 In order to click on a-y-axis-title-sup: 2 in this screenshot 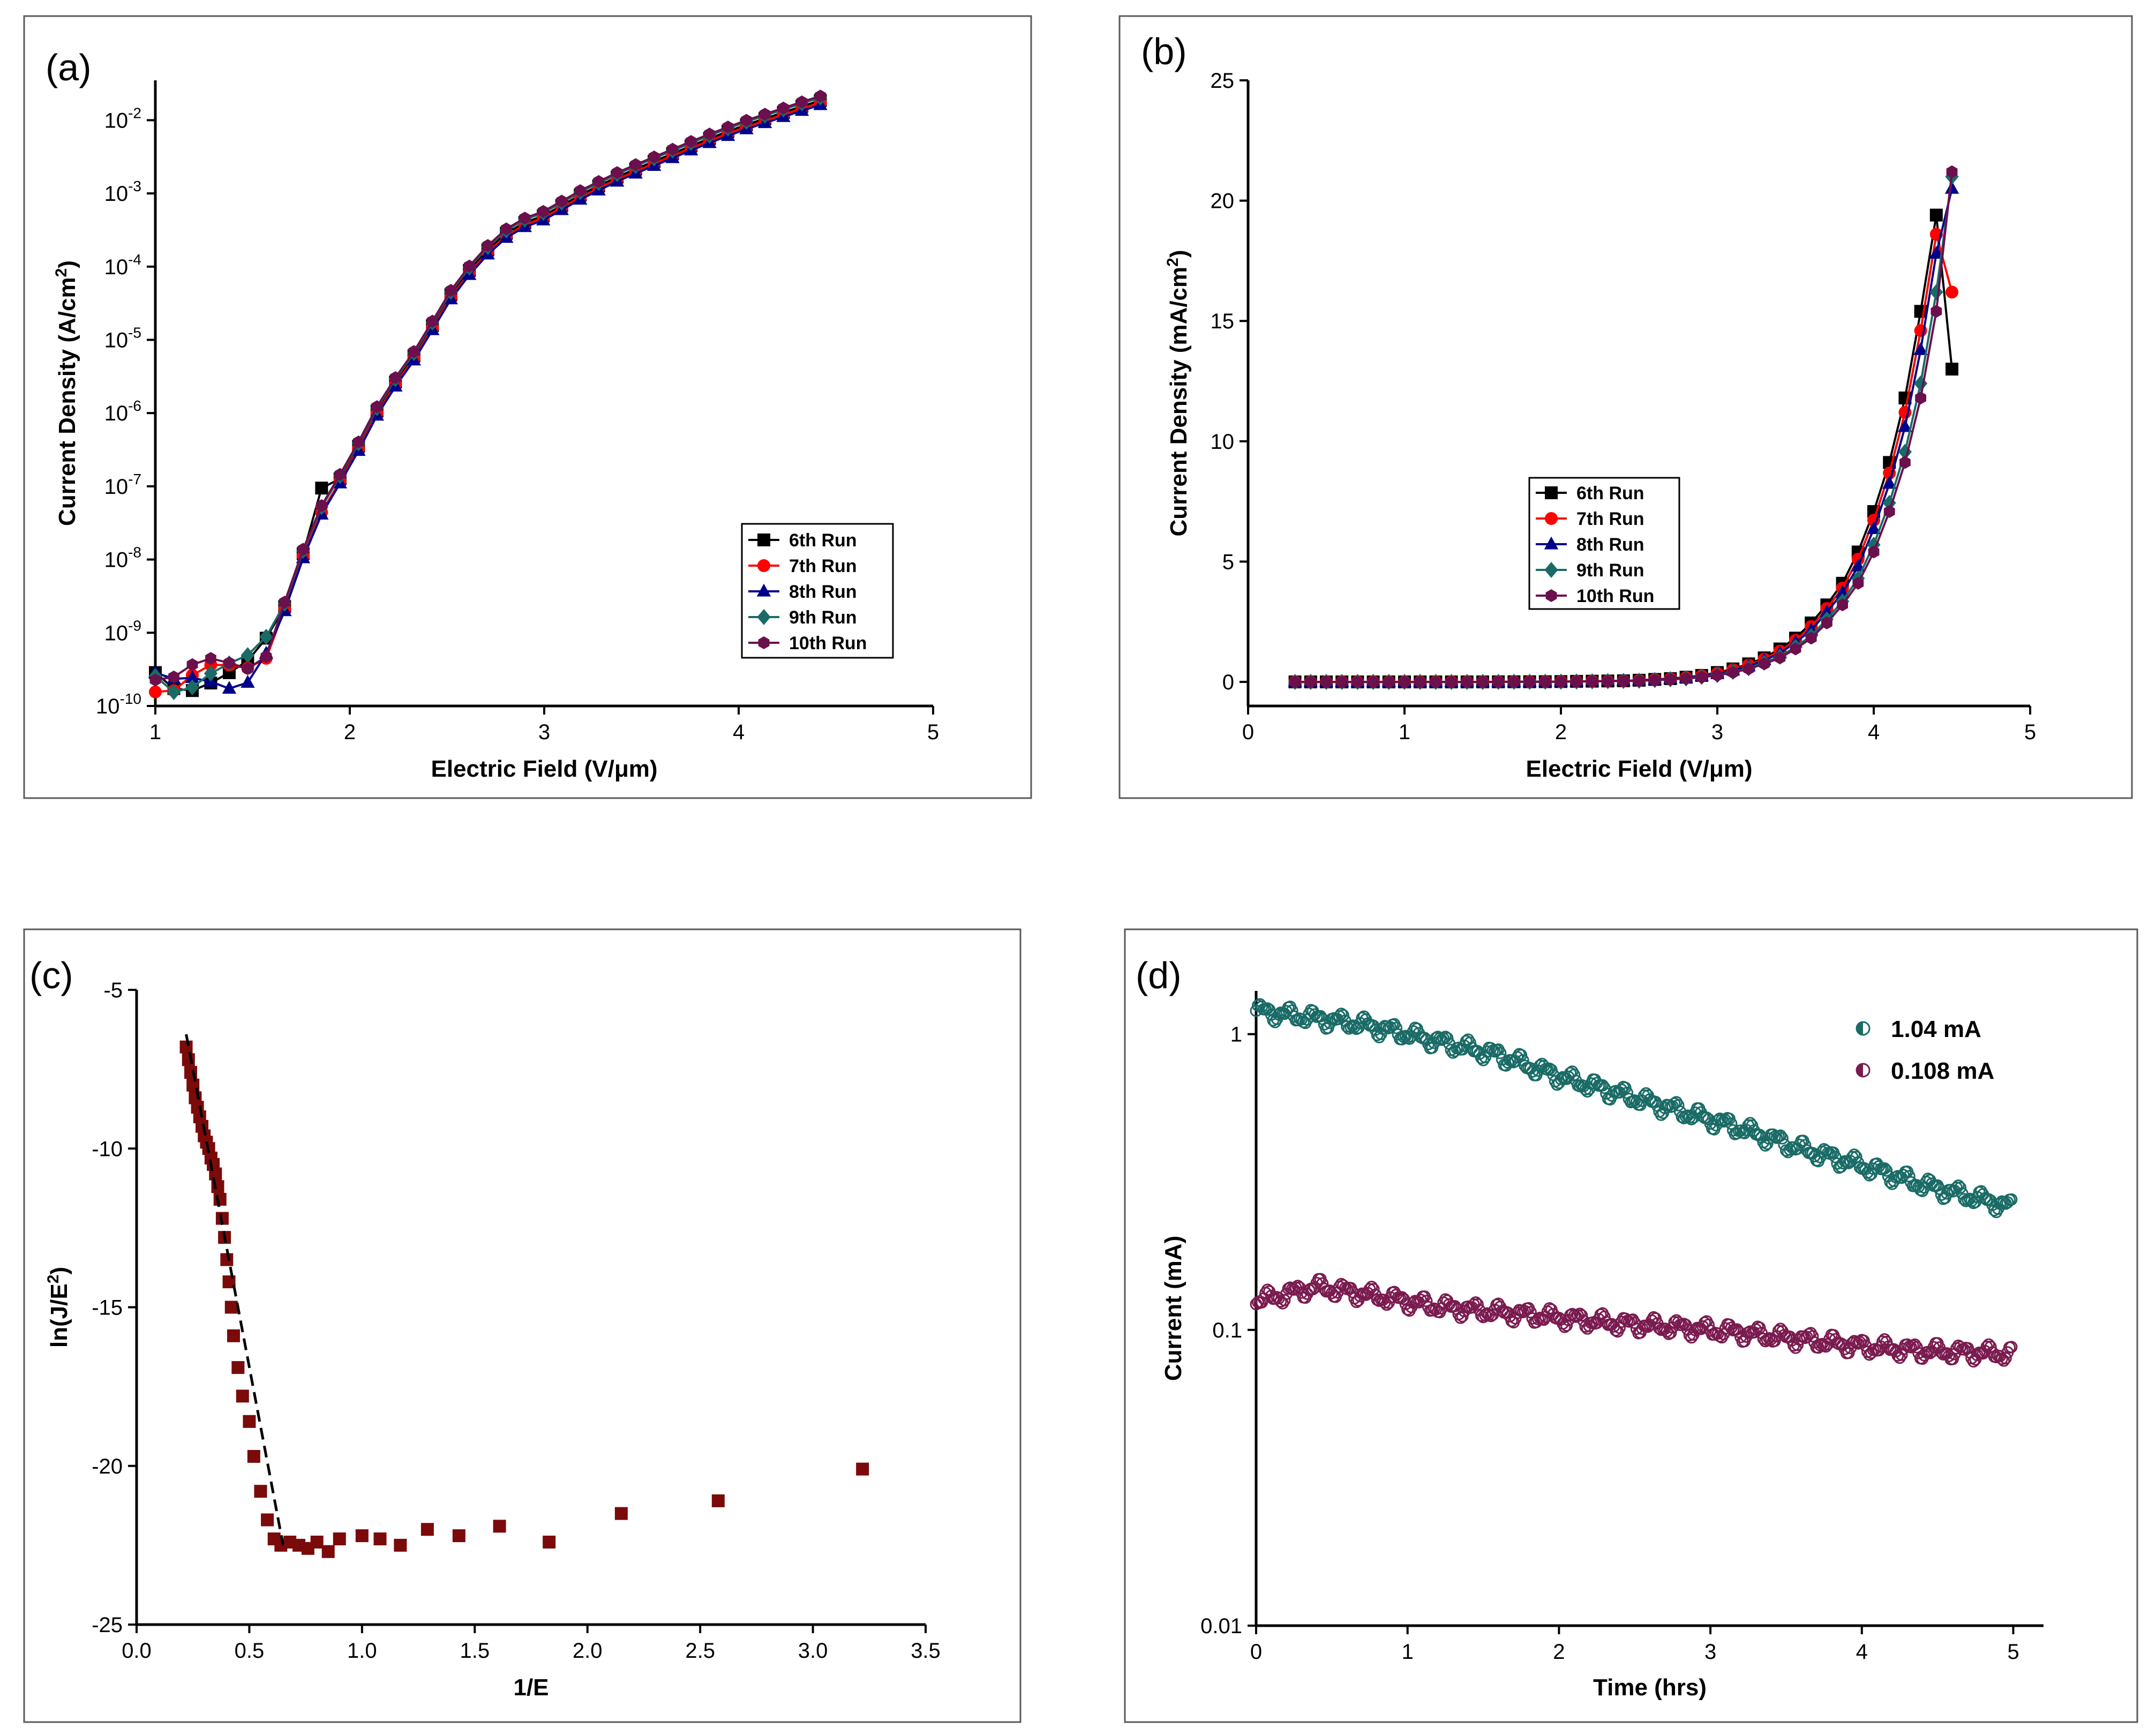, I will do `click(61, 272)`.